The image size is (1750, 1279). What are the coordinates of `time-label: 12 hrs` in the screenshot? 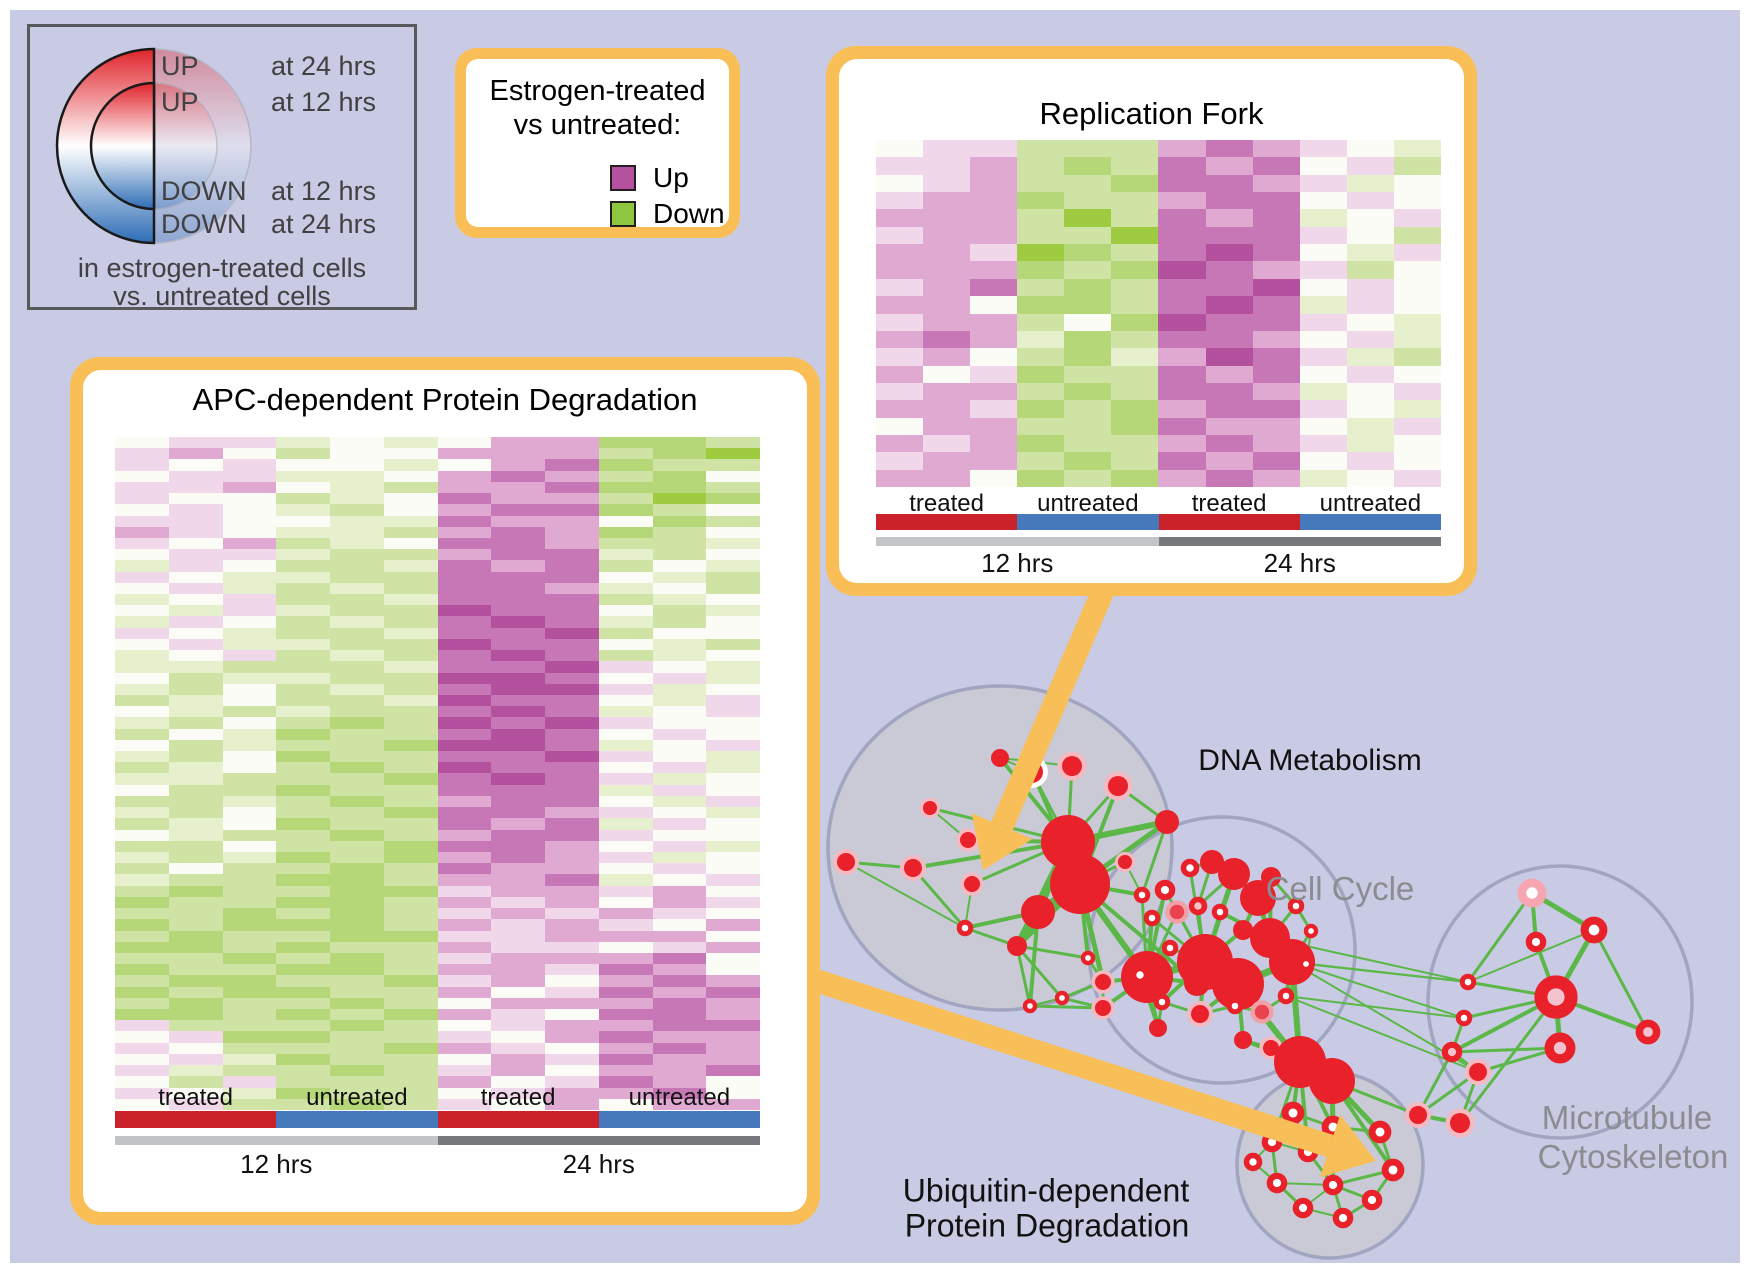 It's located at (276, 1164).